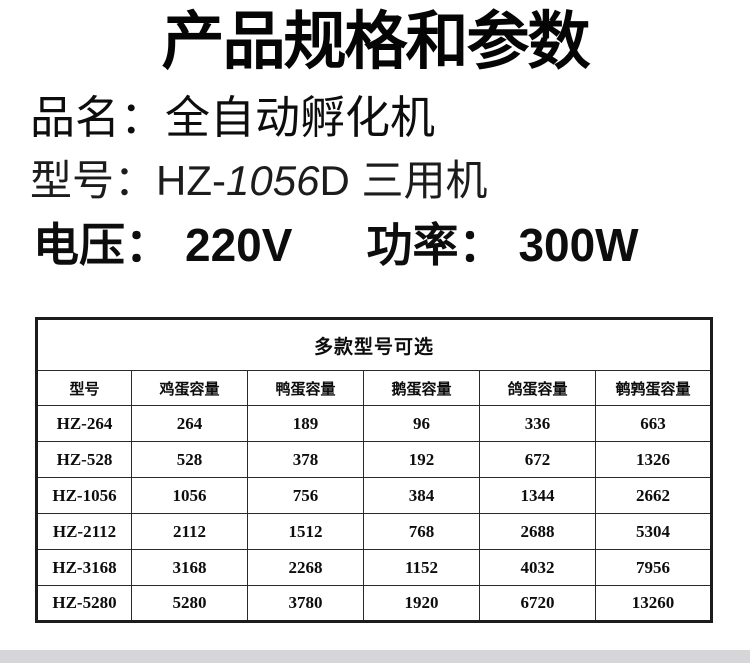  What do you see at coordinates (375, 656) in the screenshot?
I see `bottom-bar` at bounding box center [375, 656].